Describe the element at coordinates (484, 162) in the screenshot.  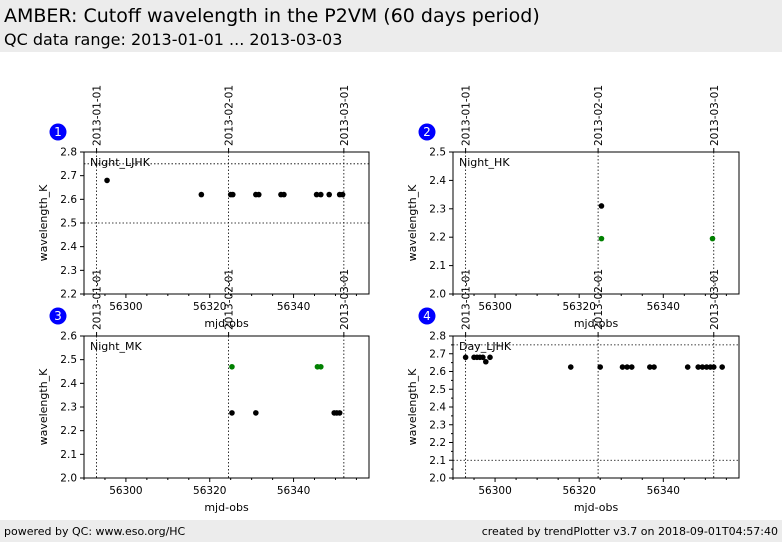
I see `legend-text: Night_HK` at that location.